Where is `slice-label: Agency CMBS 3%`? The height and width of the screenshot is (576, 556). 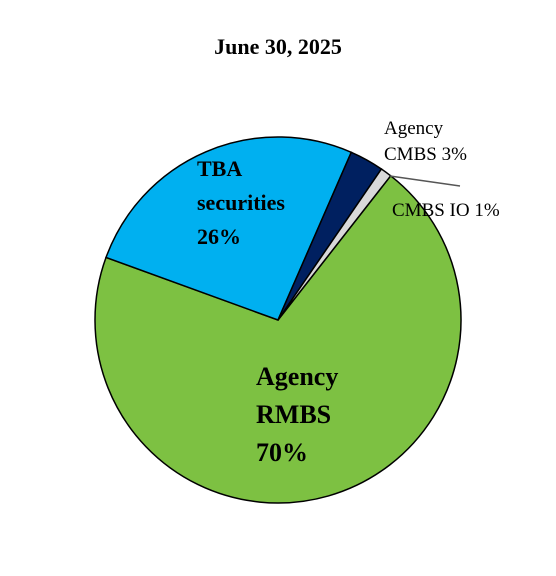
slice-label: Agency CMBS 3% is located at coordinates (436, 142).